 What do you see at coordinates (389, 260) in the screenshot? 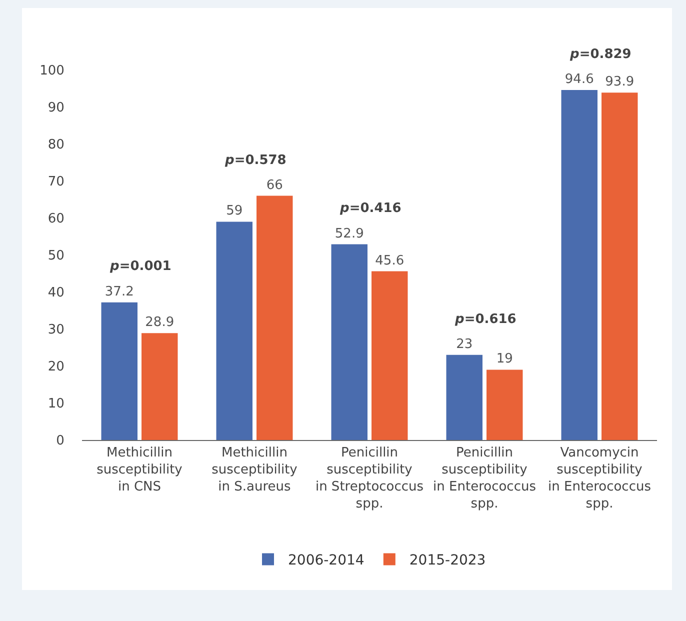
I see `data-label: 45.6` at bounding box center [389, 260].